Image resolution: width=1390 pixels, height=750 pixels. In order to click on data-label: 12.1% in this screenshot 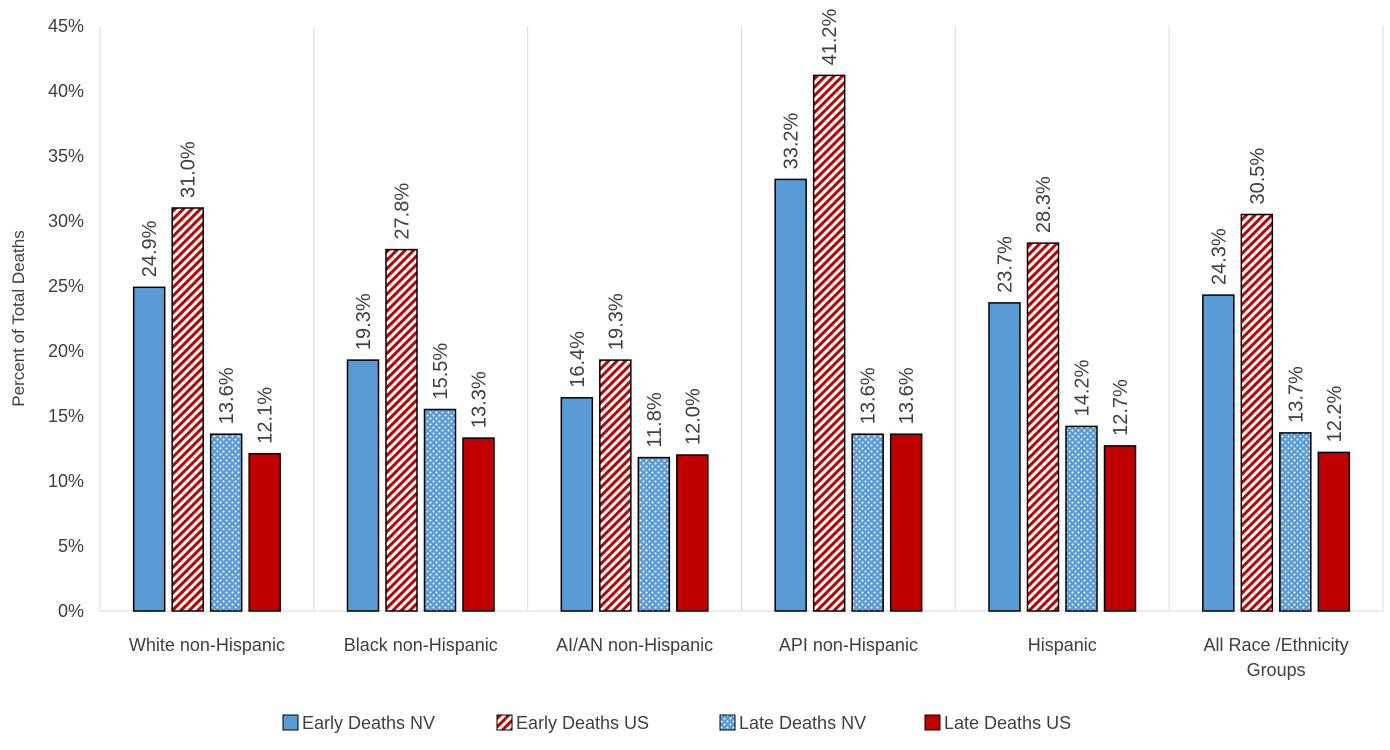, I will do `click(266, 415)`.